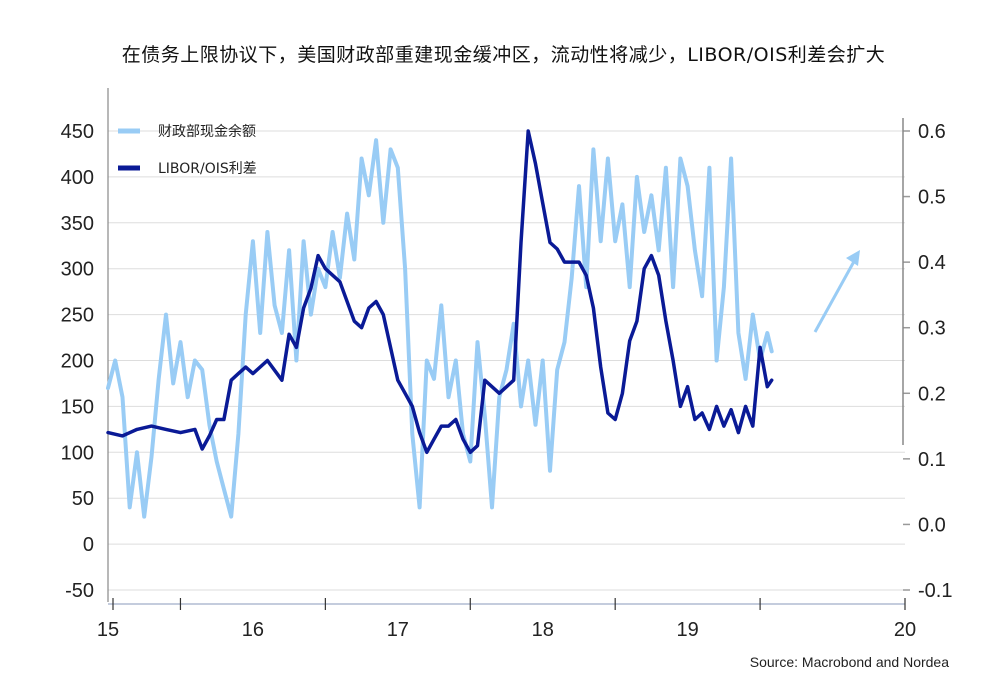  I want to click on y-left-tick-label: 300, so click(77, 270).